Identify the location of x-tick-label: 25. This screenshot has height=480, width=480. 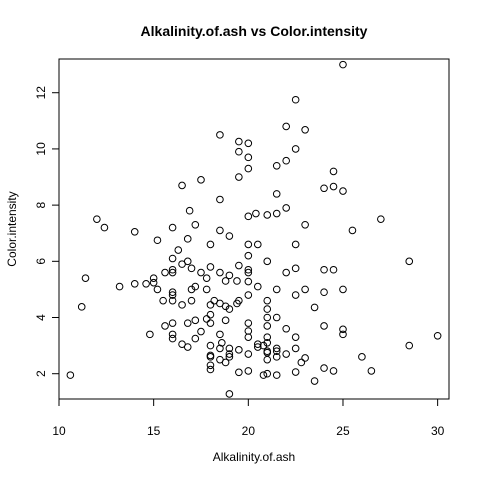
(343, 431).